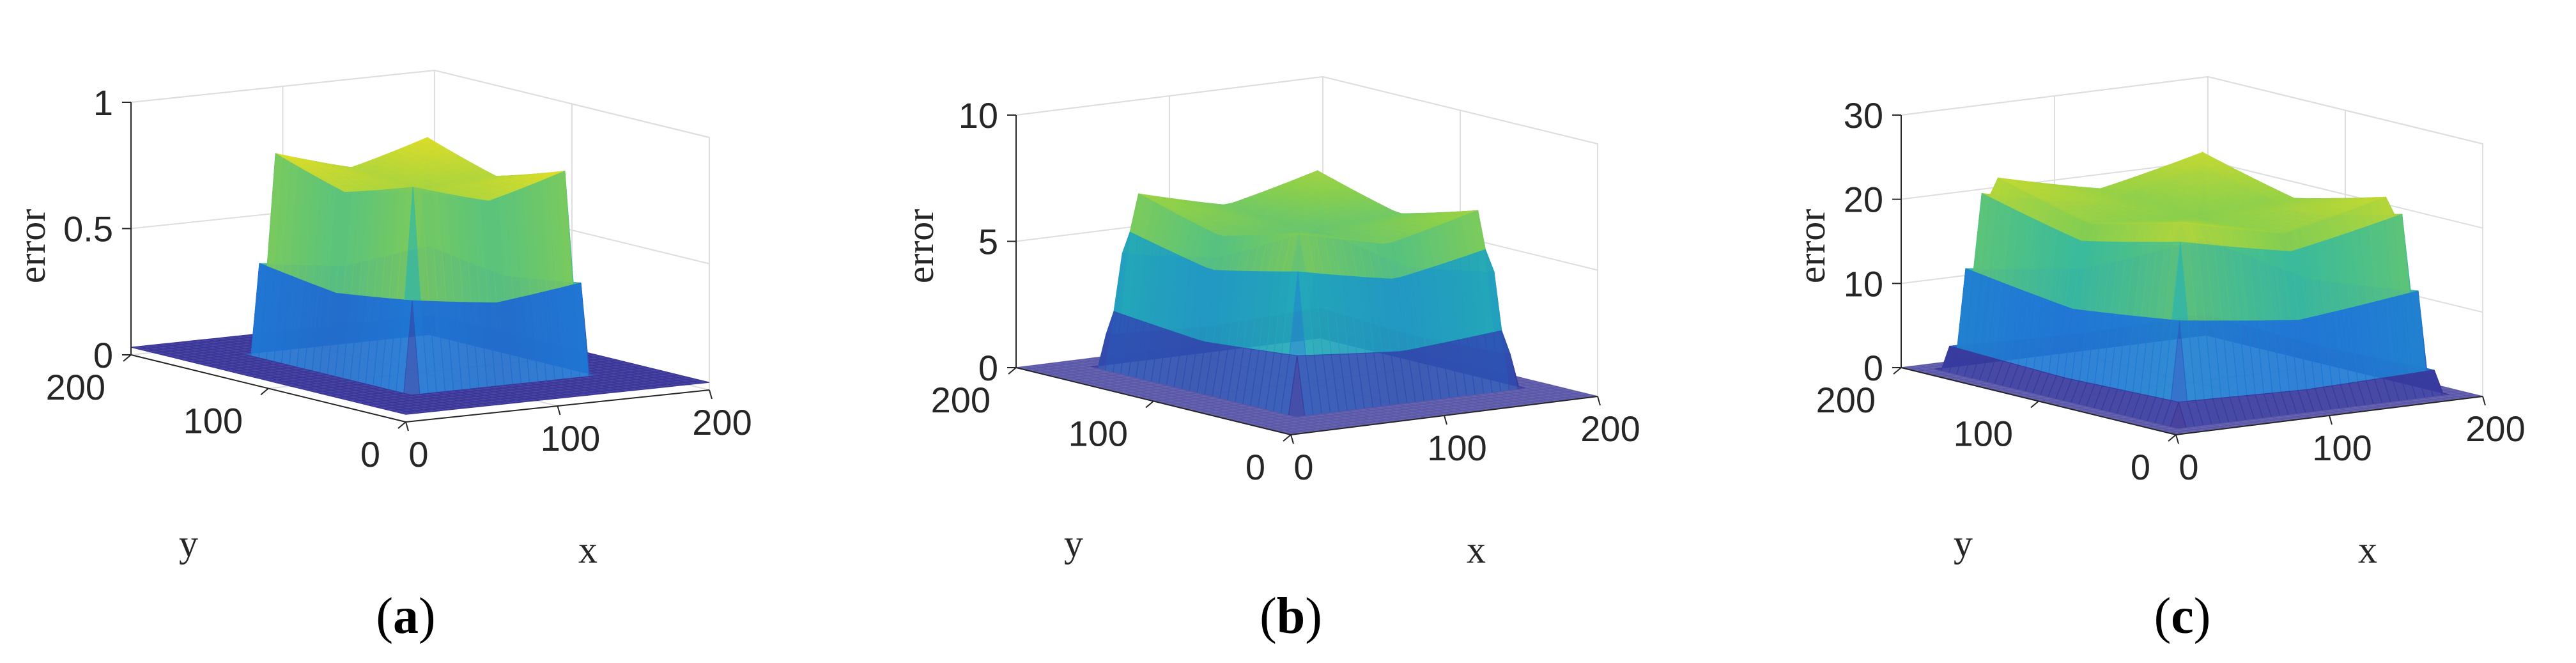  I want to click on panel-c-zlabel: error, so click(1812, 246).